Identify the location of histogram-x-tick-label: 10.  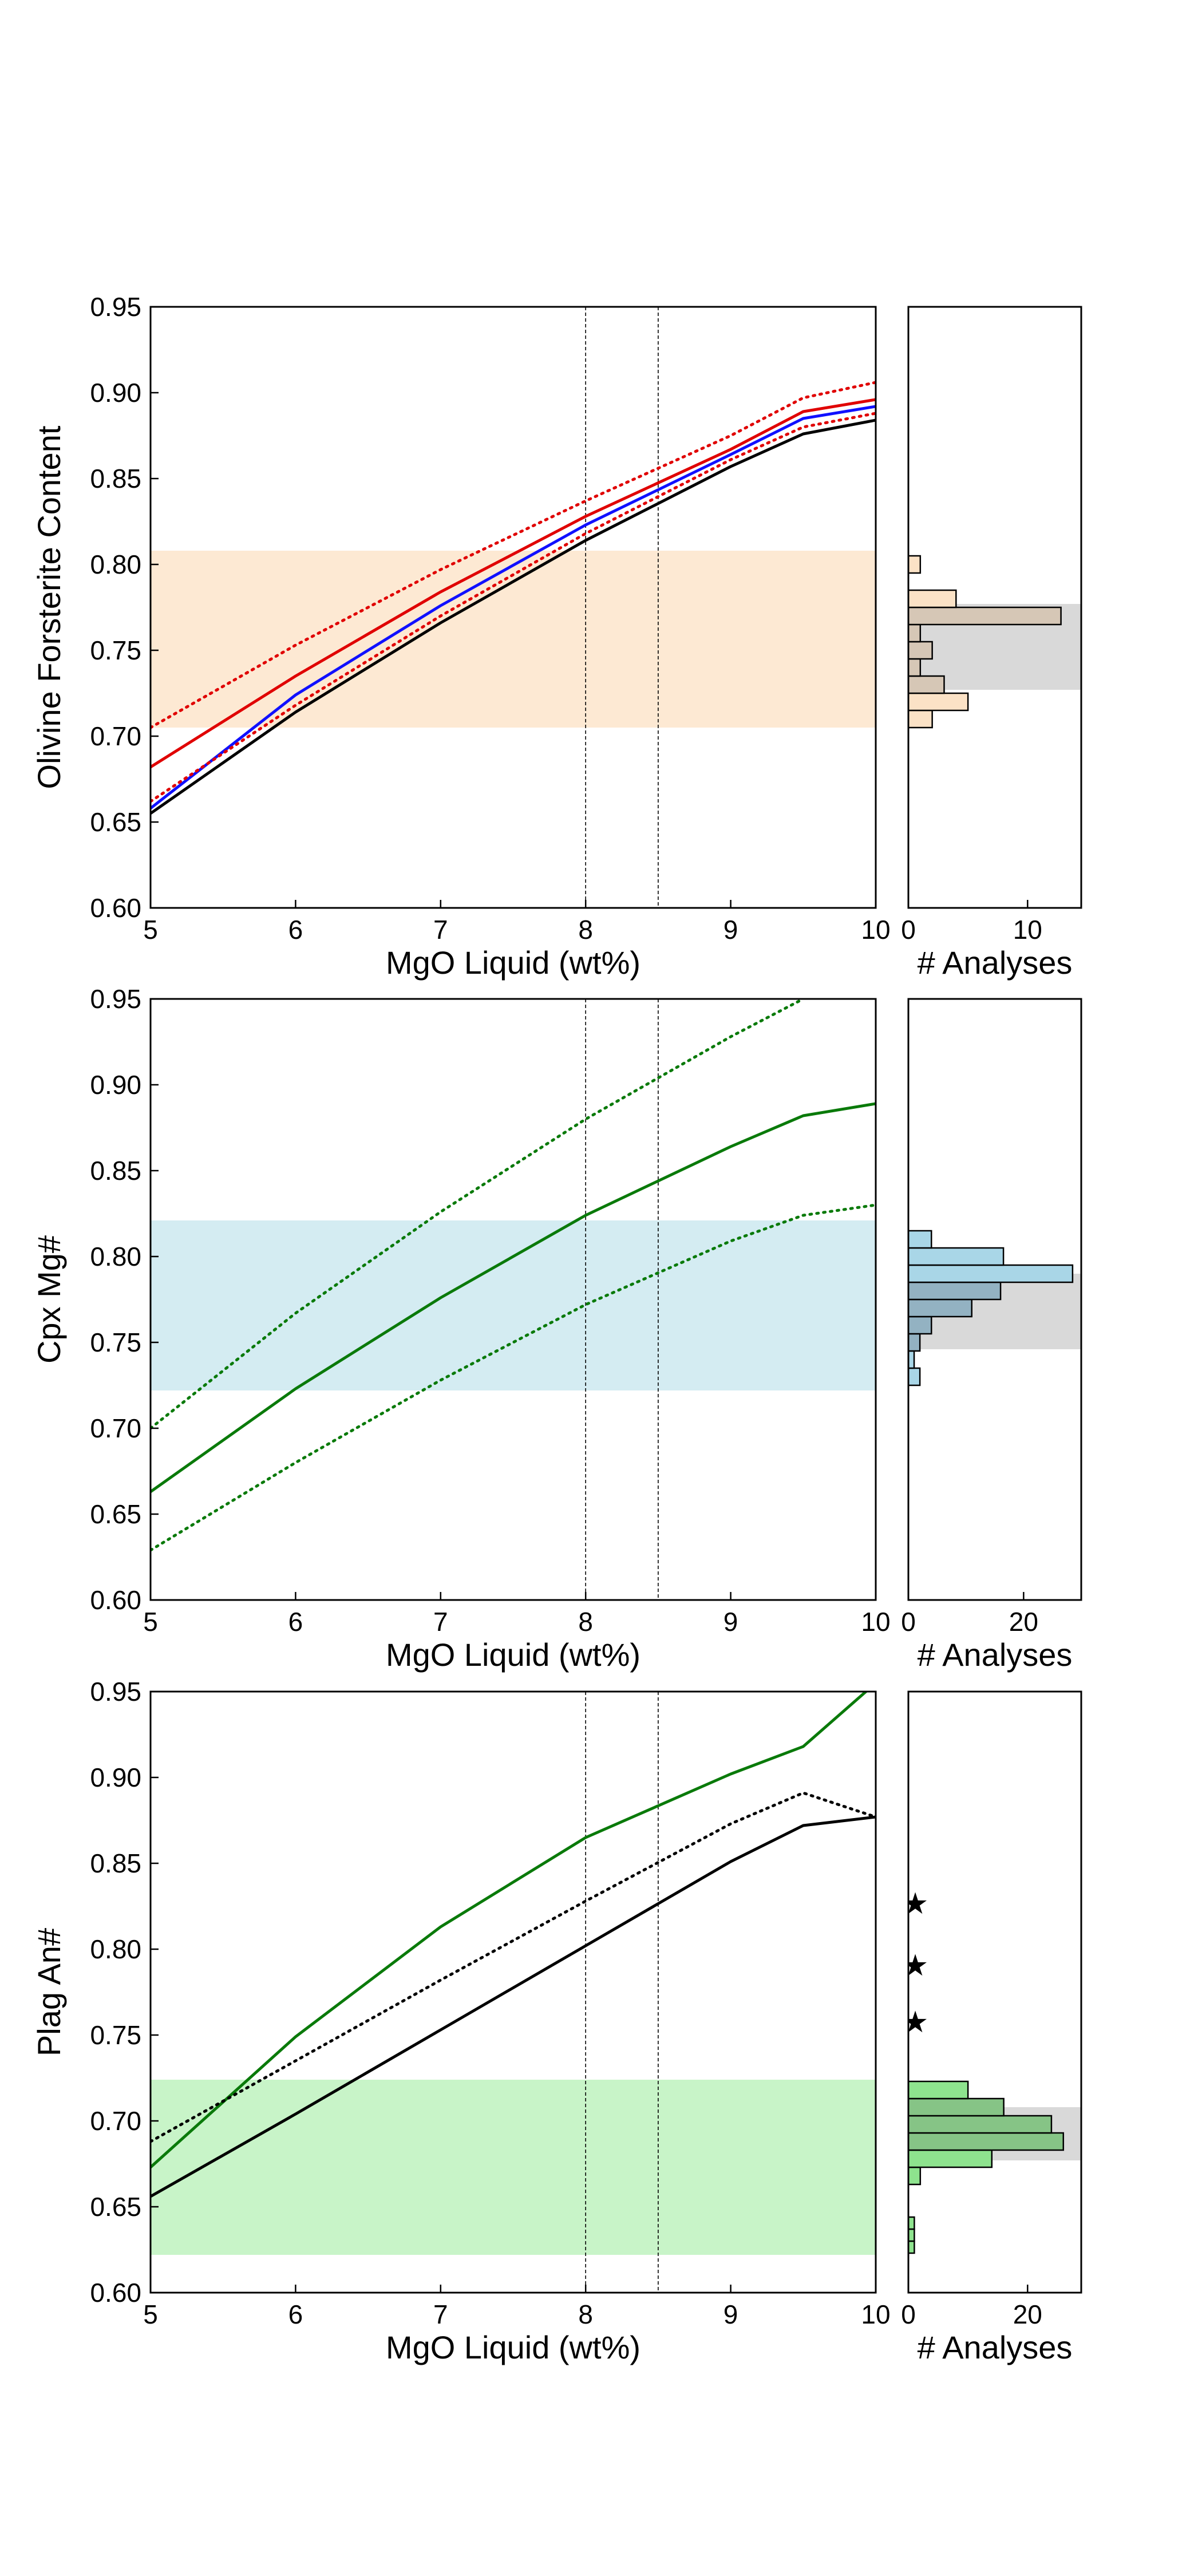
(1027, 930).